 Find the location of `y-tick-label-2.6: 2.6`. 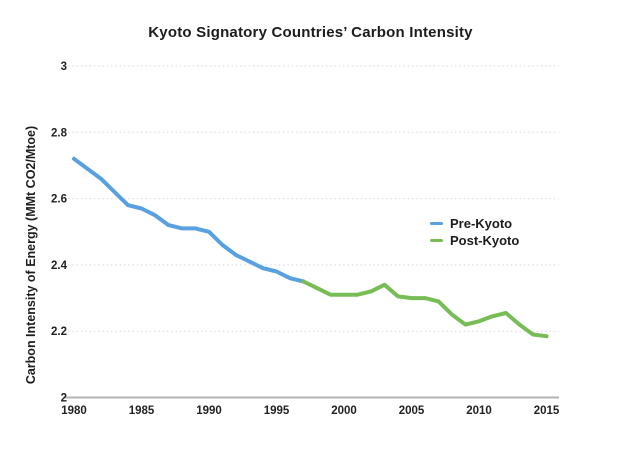

y-tick-label-2.6: 2.6 is located at coordinates (59, 200).